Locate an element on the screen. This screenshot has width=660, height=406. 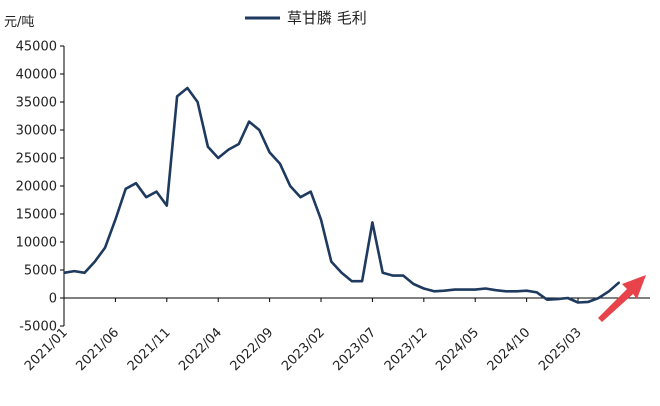
x-tick-label: 2021/11 is located at coordinates (149, 349).